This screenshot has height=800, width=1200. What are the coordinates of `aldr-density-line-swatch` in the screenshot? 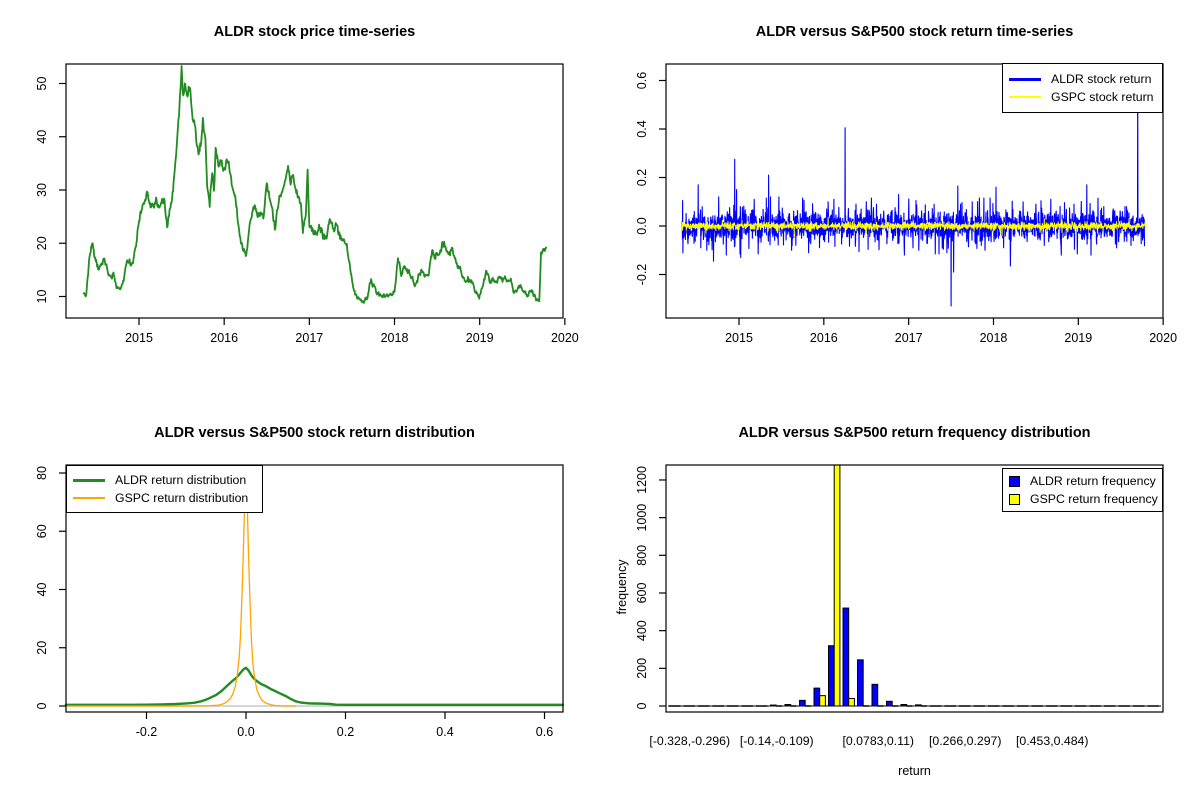 It's located at (89, 480).